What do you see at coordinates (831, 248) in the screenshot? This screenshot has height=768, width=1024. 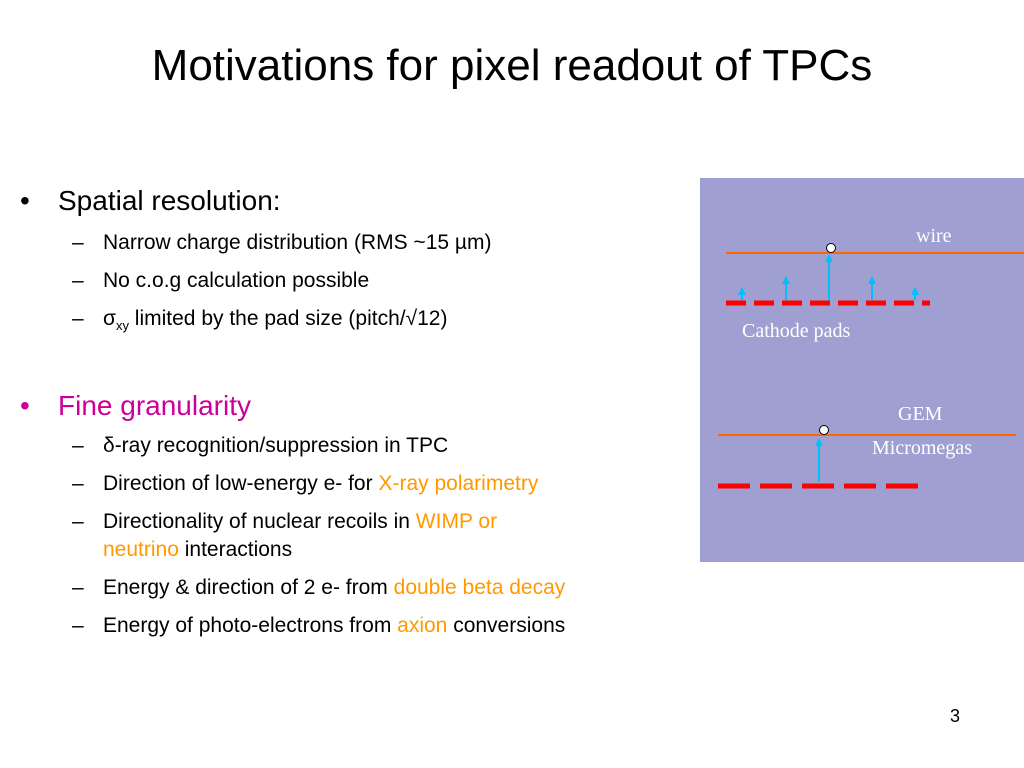 I see `wire-electron` at bounding box center [831, 248].